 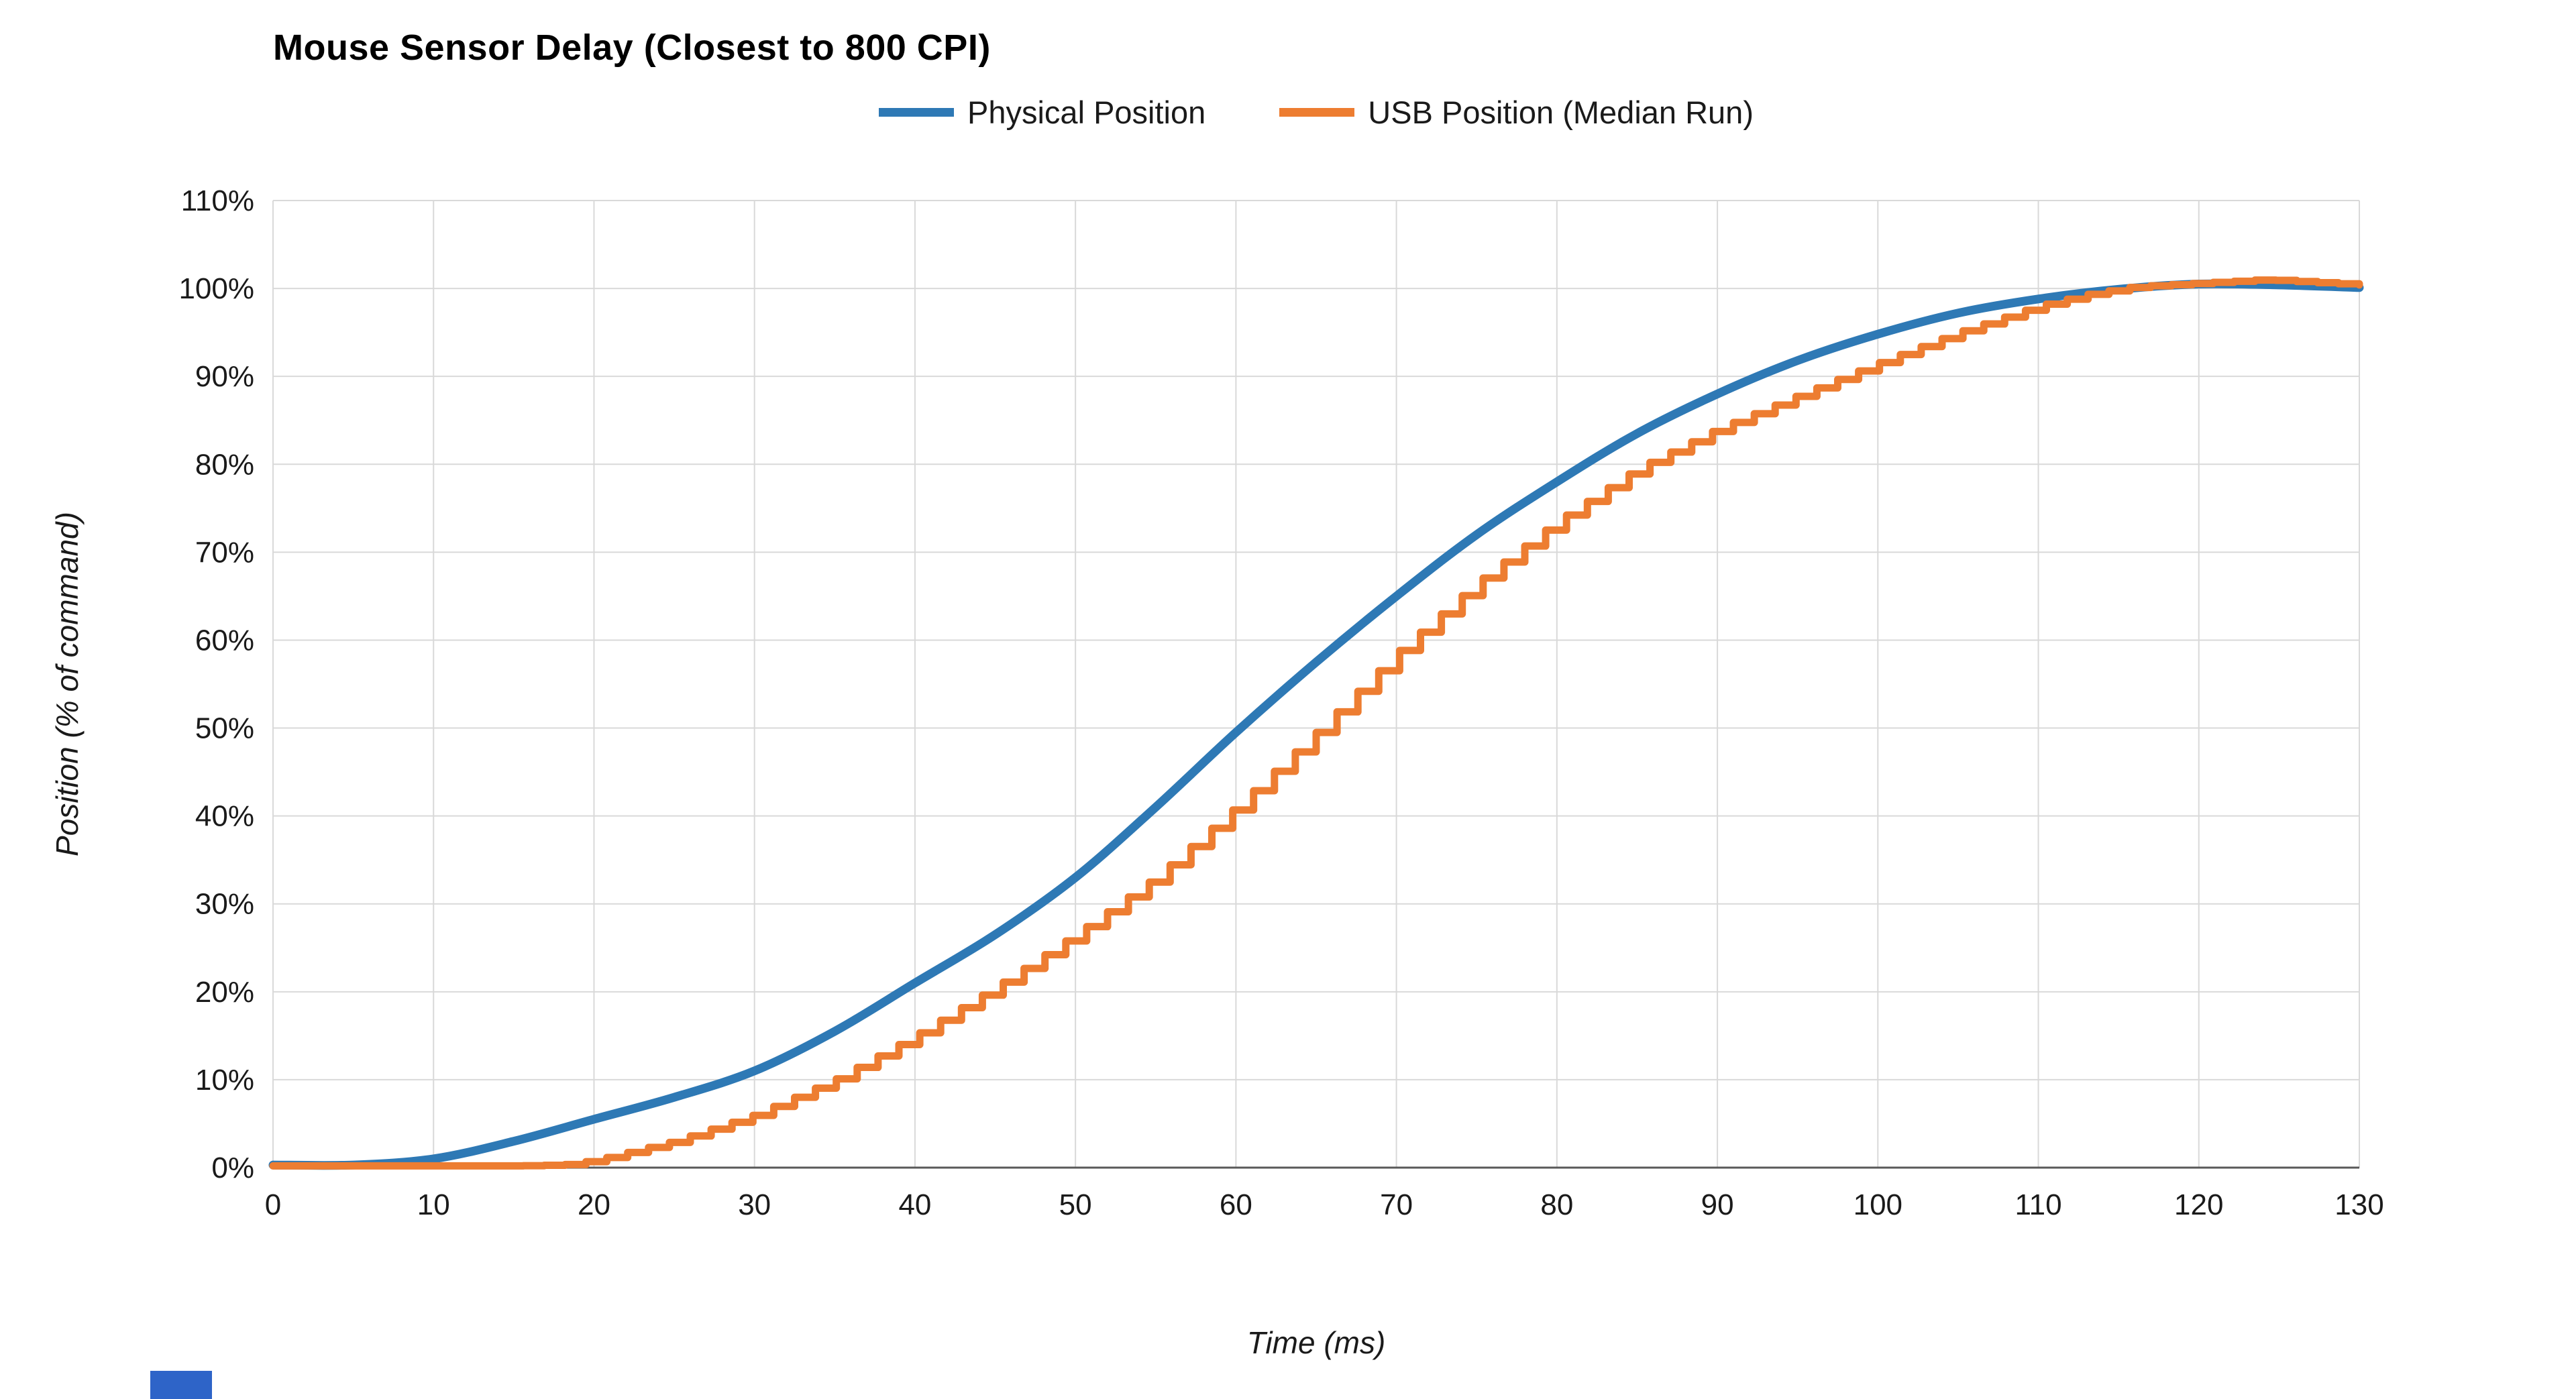 I want to click on svg-text: 100%, so click(x=216, y=288).